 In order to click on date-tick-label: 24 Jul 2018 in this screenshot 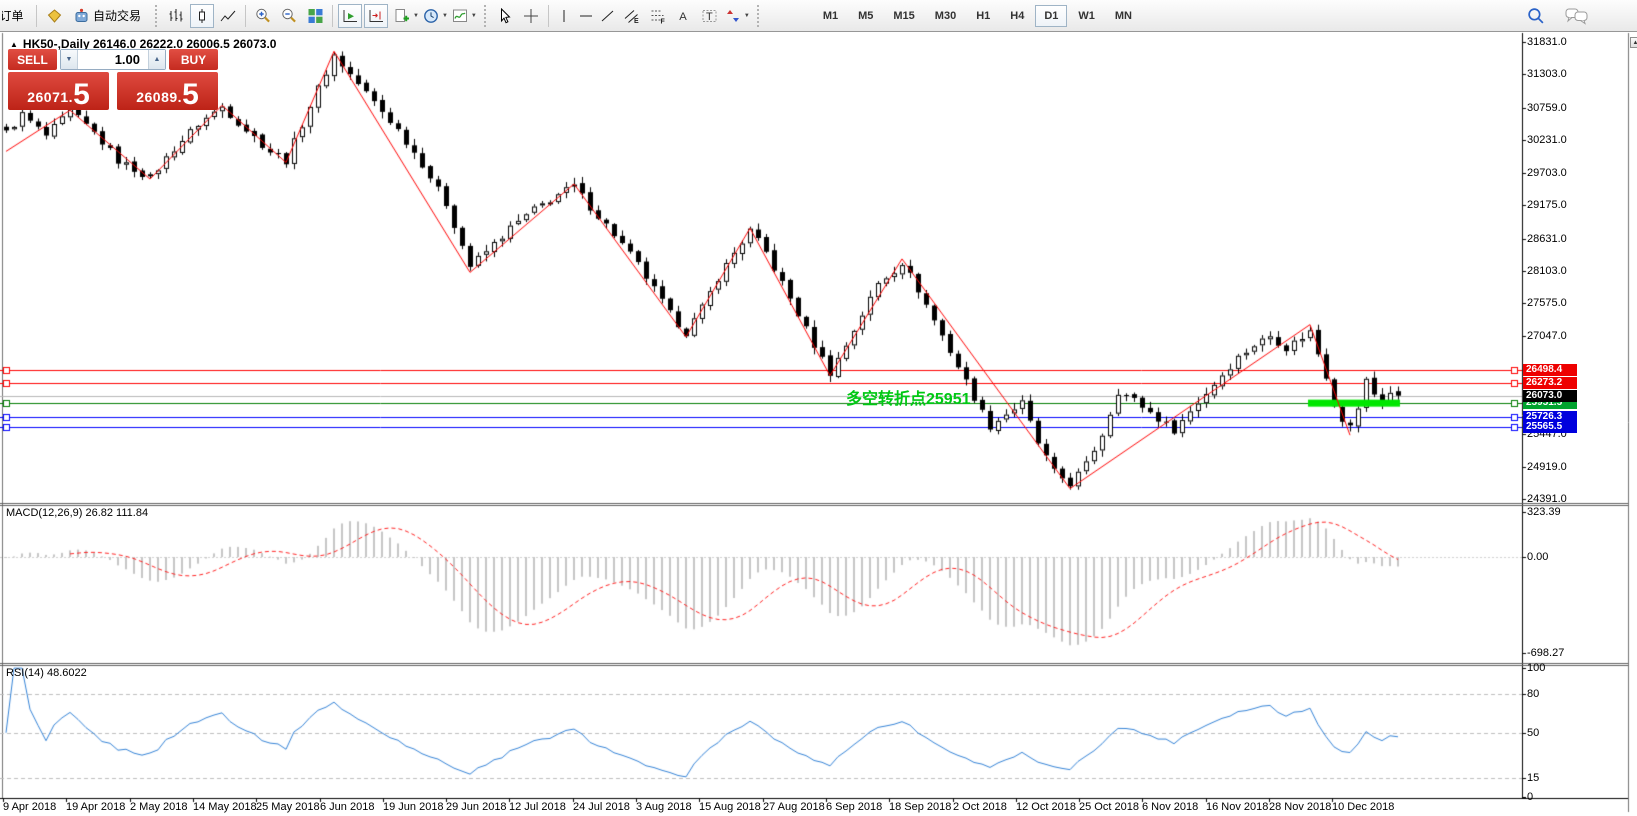, I will do `click(601, 807)`.